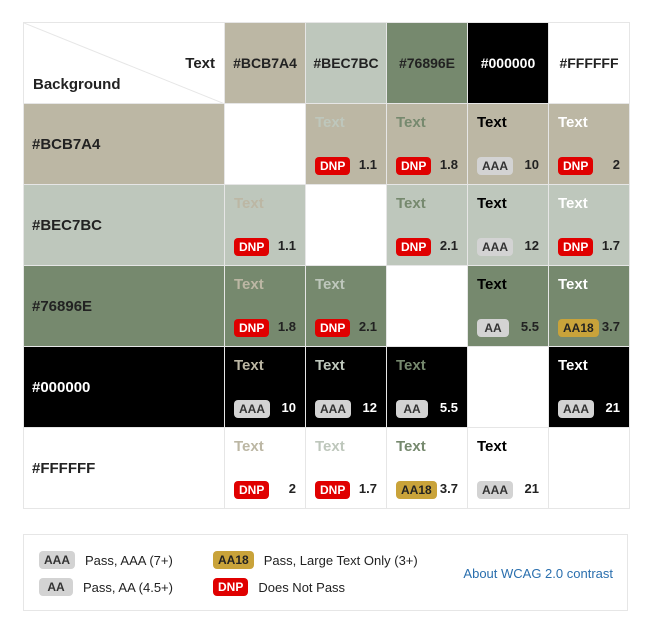 The image size is (654, 618). I want to click on aa-badge: AA, so click(56, 587).